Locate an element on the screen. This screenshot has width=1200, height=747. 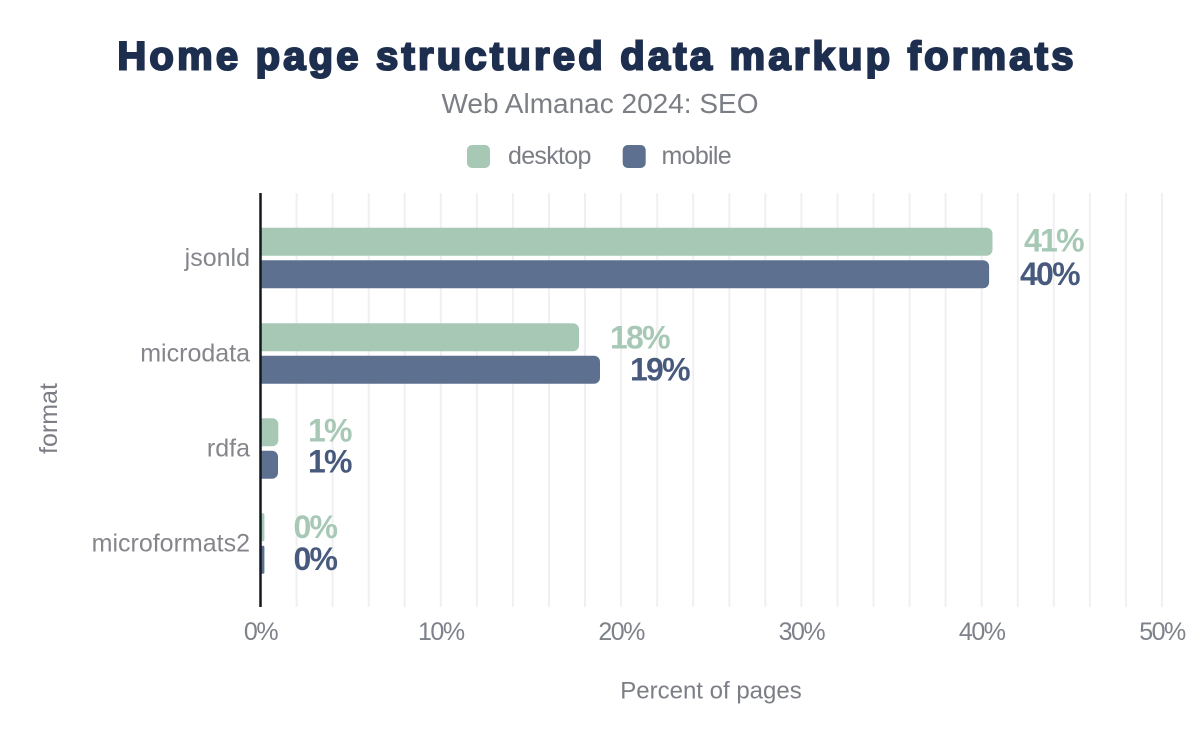
svg-text: Percent of pages is located at coordinates (710, 691).